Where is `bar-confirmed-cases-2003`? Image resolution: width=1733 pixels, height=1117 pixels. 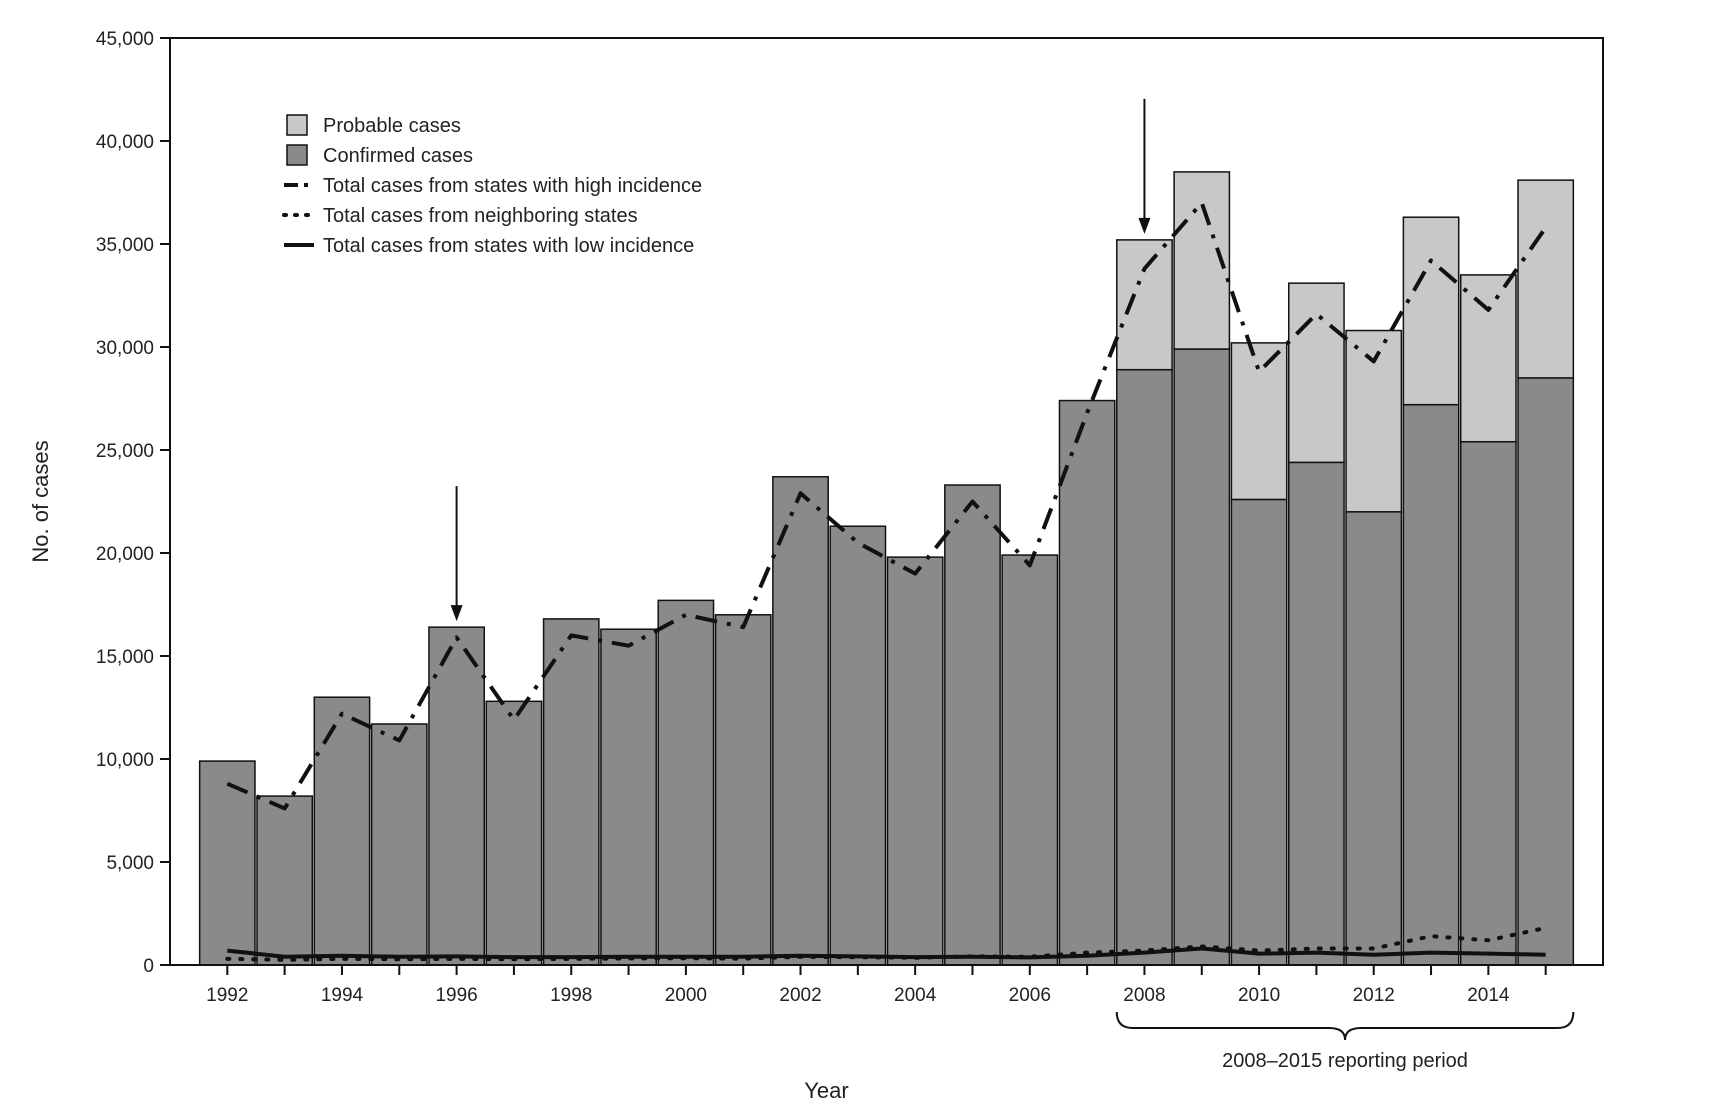
bar-confirmed-cases-2003 is located at coordinates (858, 745).